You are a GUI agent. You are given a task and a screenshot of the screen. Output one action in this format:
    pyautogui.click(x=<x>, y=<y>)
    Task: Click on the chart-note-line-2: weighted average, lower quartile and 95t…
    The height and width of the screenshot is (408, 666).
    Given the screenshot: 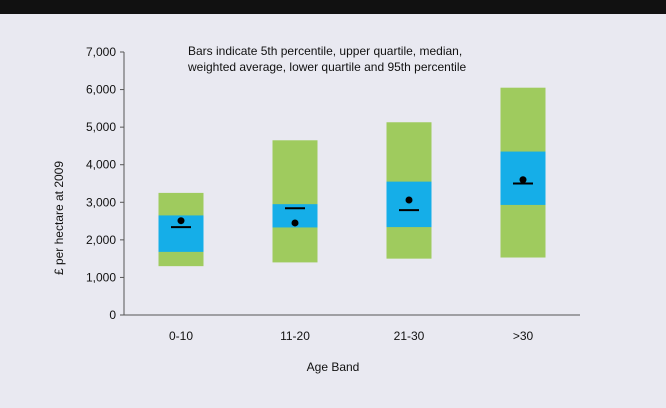 What is the action you would take?
    pyautogui.click(x=327, y=67)
    